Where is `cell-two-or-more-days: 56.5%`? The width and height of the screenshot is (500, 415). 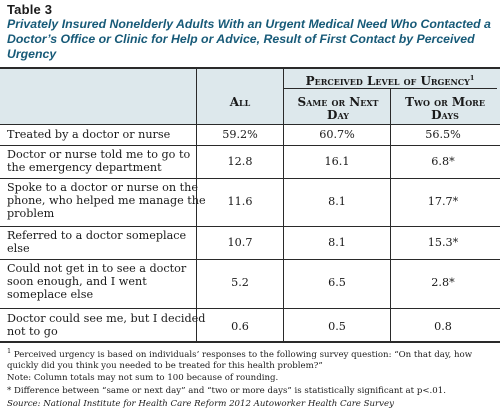
cell-two-or-more-days: 56.5% is located at coordinates (443, 134).